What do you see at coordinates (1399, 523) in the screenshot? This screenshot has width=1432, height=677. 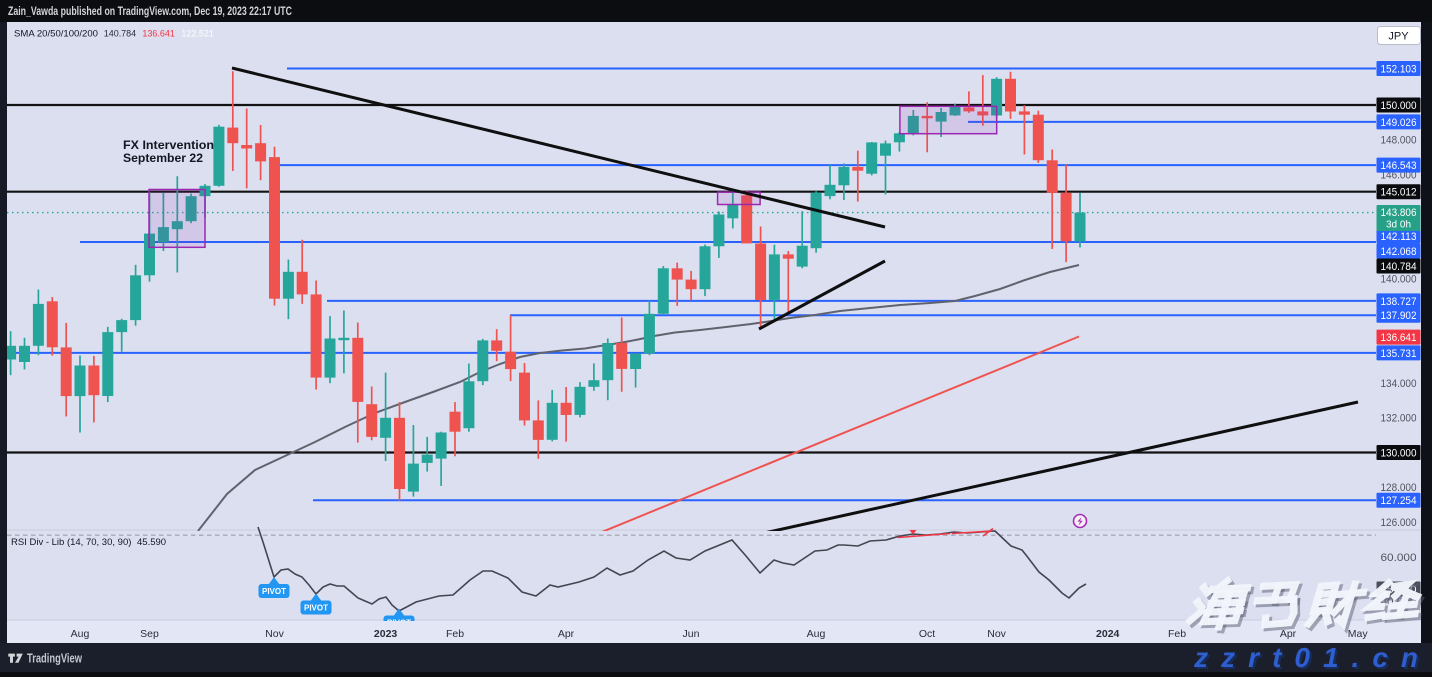 I see `svg-text: 126.000` at bounding box center [1399, 523].